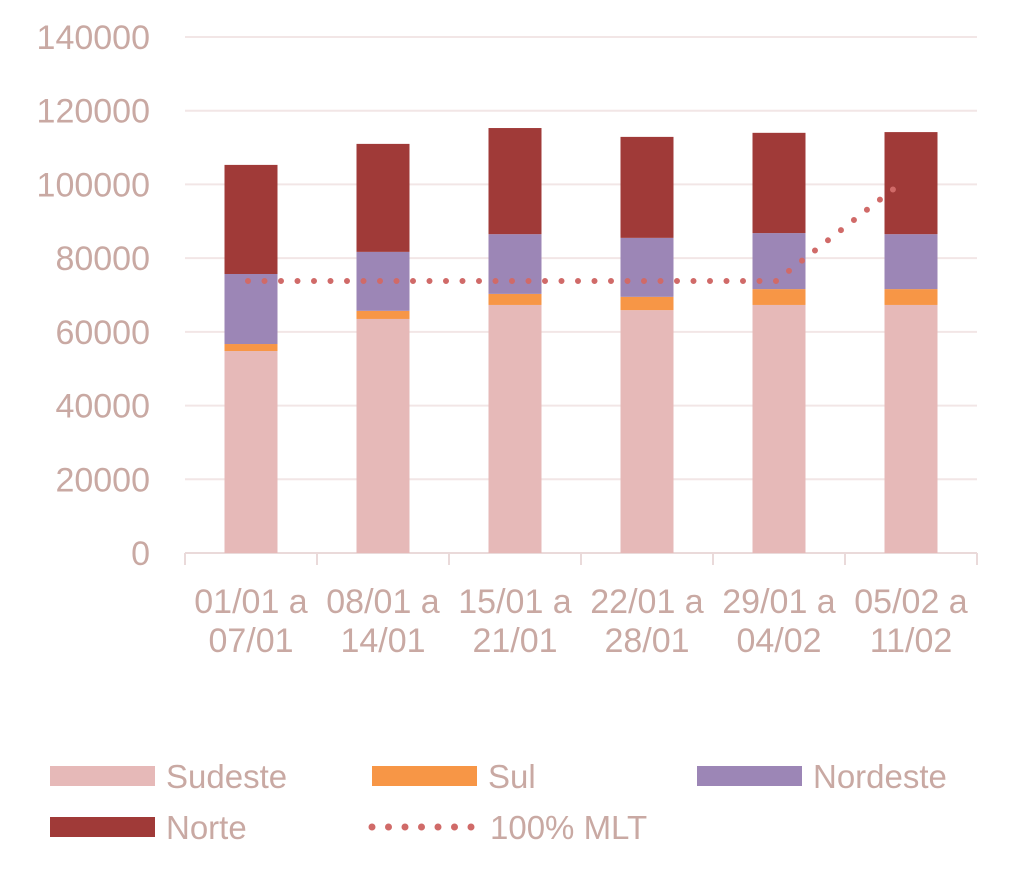  I want to click on y-tick-label: 20000, so click(102, 480).